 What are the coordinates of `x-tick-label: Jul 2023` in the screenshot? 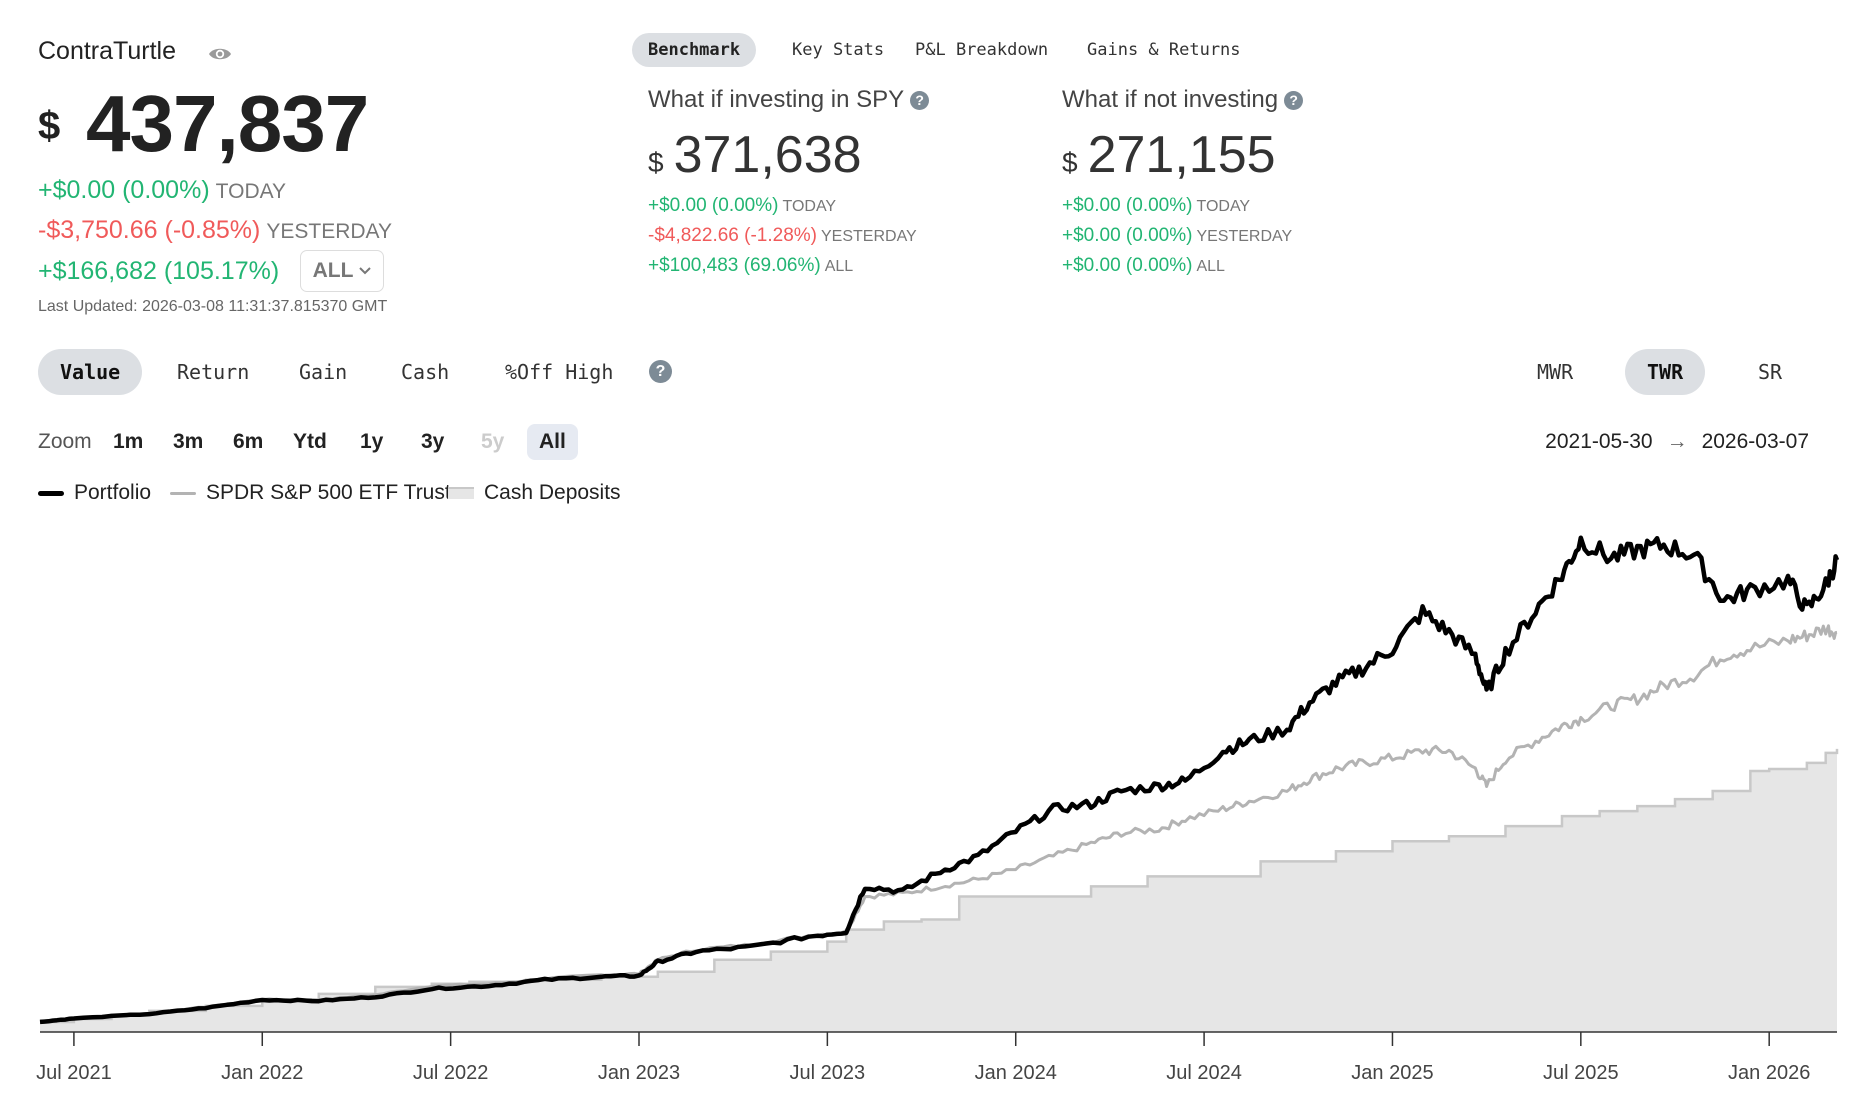 It's located at (828, 1073).